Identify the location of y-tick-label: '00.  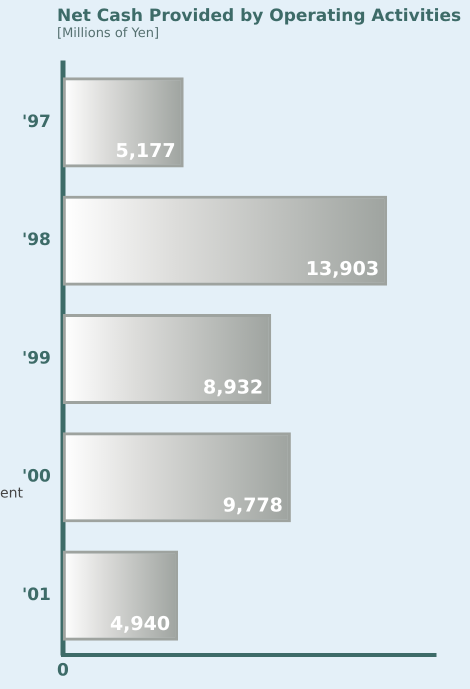
(37, 476).